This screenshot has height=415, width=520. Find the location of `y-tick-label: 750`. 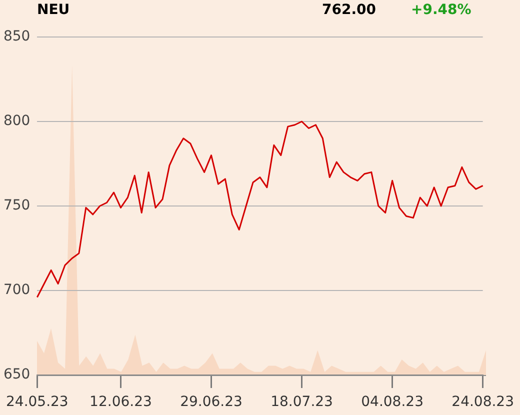

y-tick-label: 750 is located at coordinates (16, 206).